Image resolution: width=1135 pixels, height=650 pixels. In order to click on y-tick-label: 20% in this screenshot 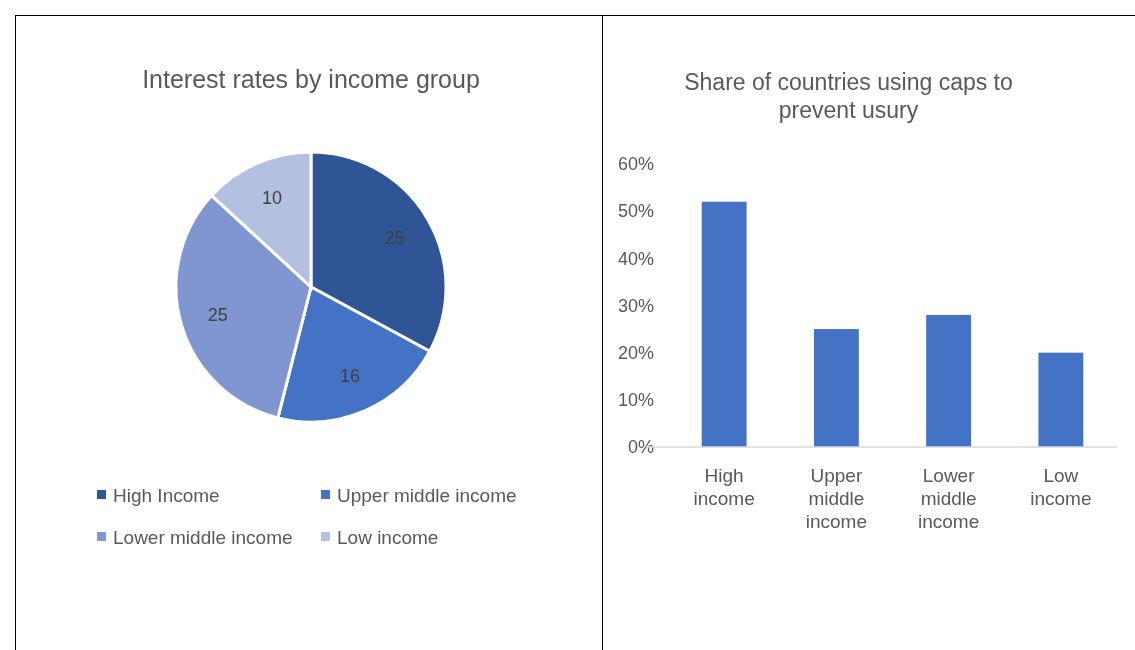, I will do `click(635, 352)`.